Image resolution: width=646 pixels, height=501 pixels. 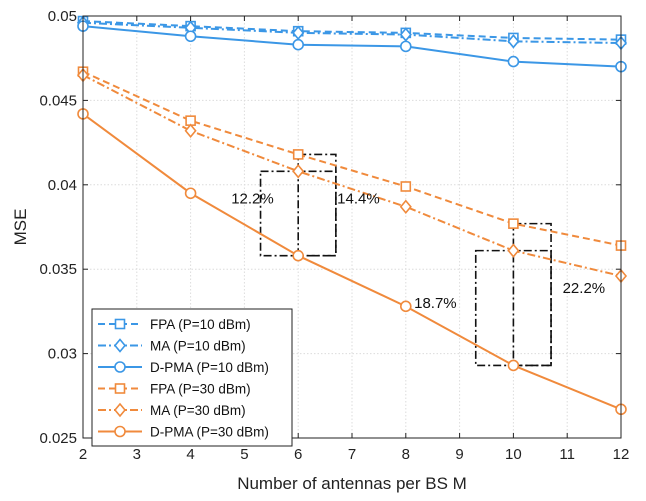 I want to click on legend-box, so click(x=192, y=377).